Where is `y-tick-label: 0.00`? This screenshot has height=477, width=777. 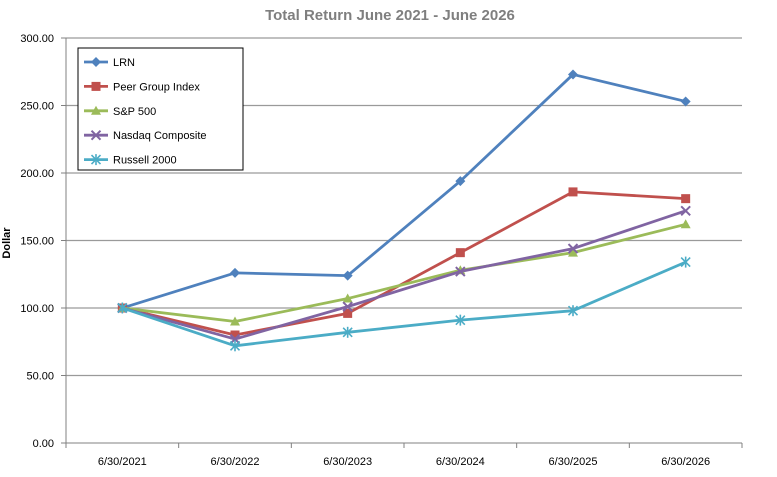
y-tick-label: 0.00 is located at coordinates (43, 444).